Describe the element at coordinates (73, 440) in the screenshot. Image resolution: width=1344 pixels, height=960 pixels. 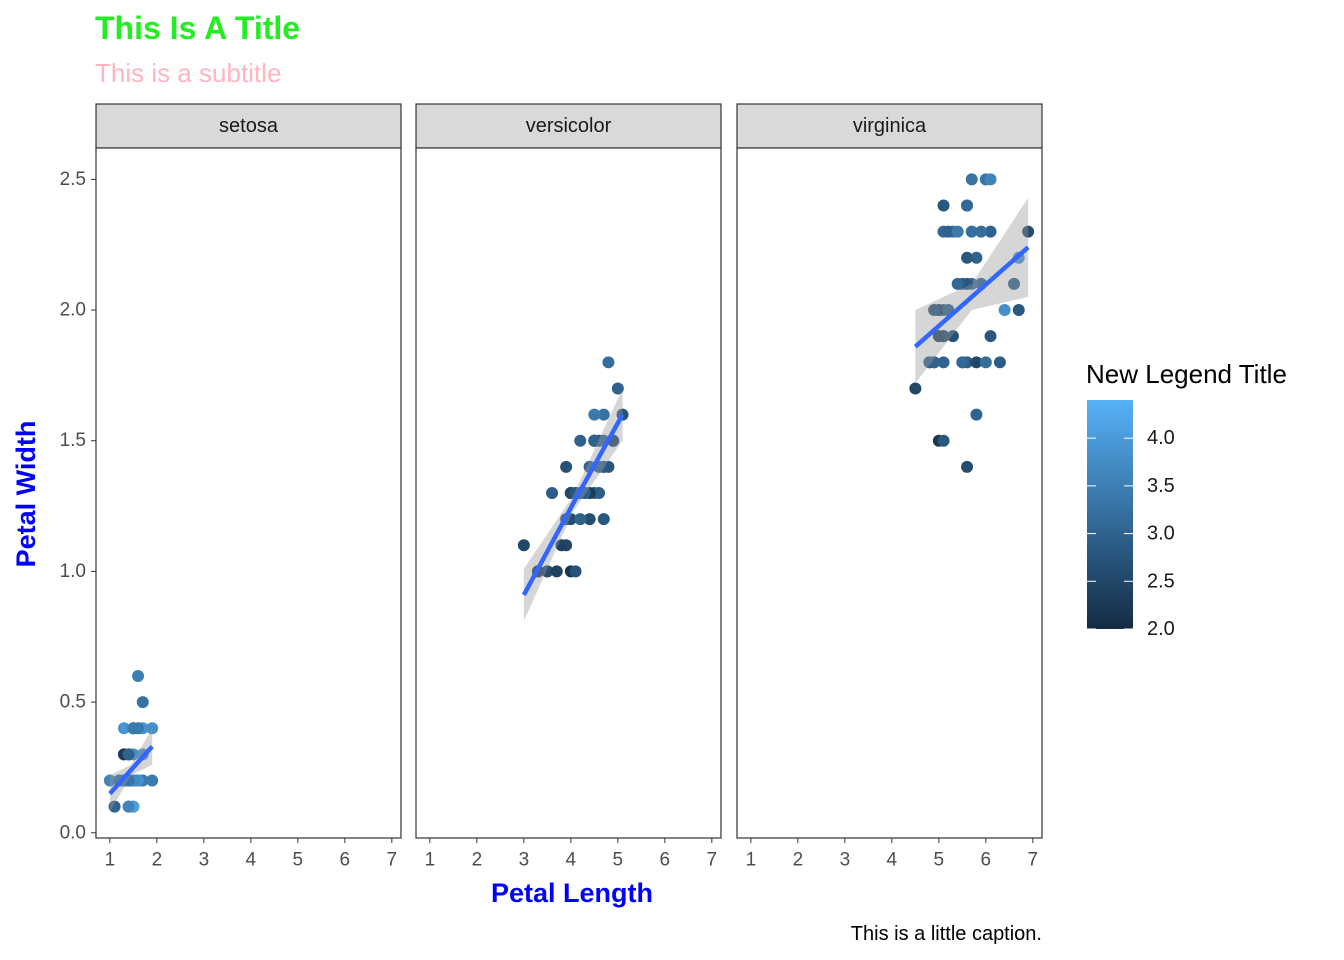
I see `y-tick-label: 1.5` at that location.